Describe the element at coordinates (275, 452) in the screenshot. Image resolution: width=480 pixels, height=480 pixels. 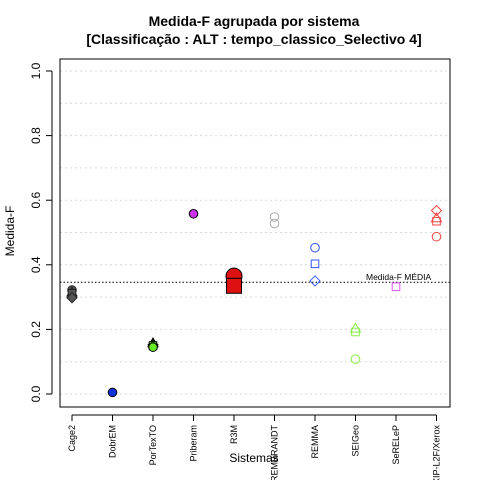
I see `x-tick-label: REMBRANDT` at that location.